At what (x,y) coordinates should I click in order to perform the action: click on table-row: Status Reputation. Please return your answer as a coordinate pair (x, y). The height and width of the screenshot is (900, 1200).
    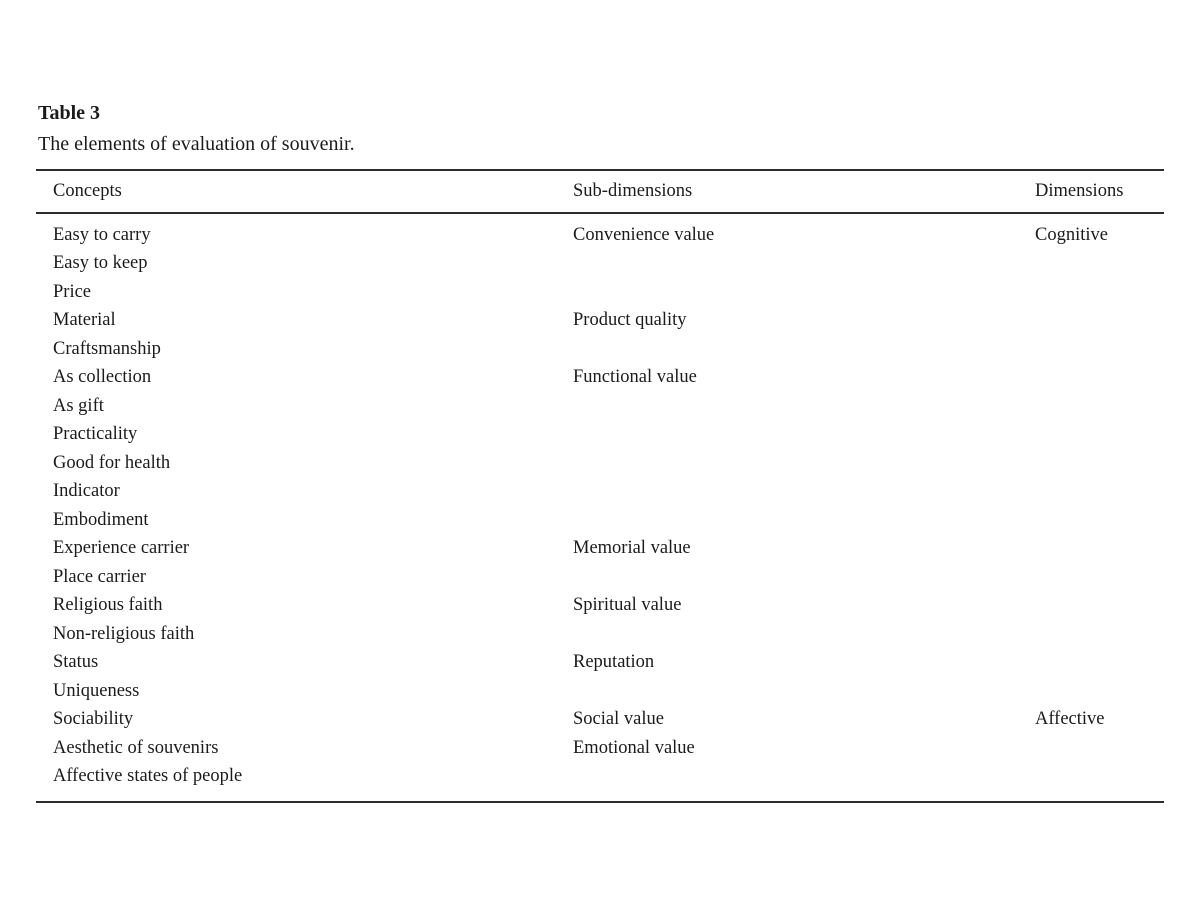
    Looking at the image, I should click on (600, 663).